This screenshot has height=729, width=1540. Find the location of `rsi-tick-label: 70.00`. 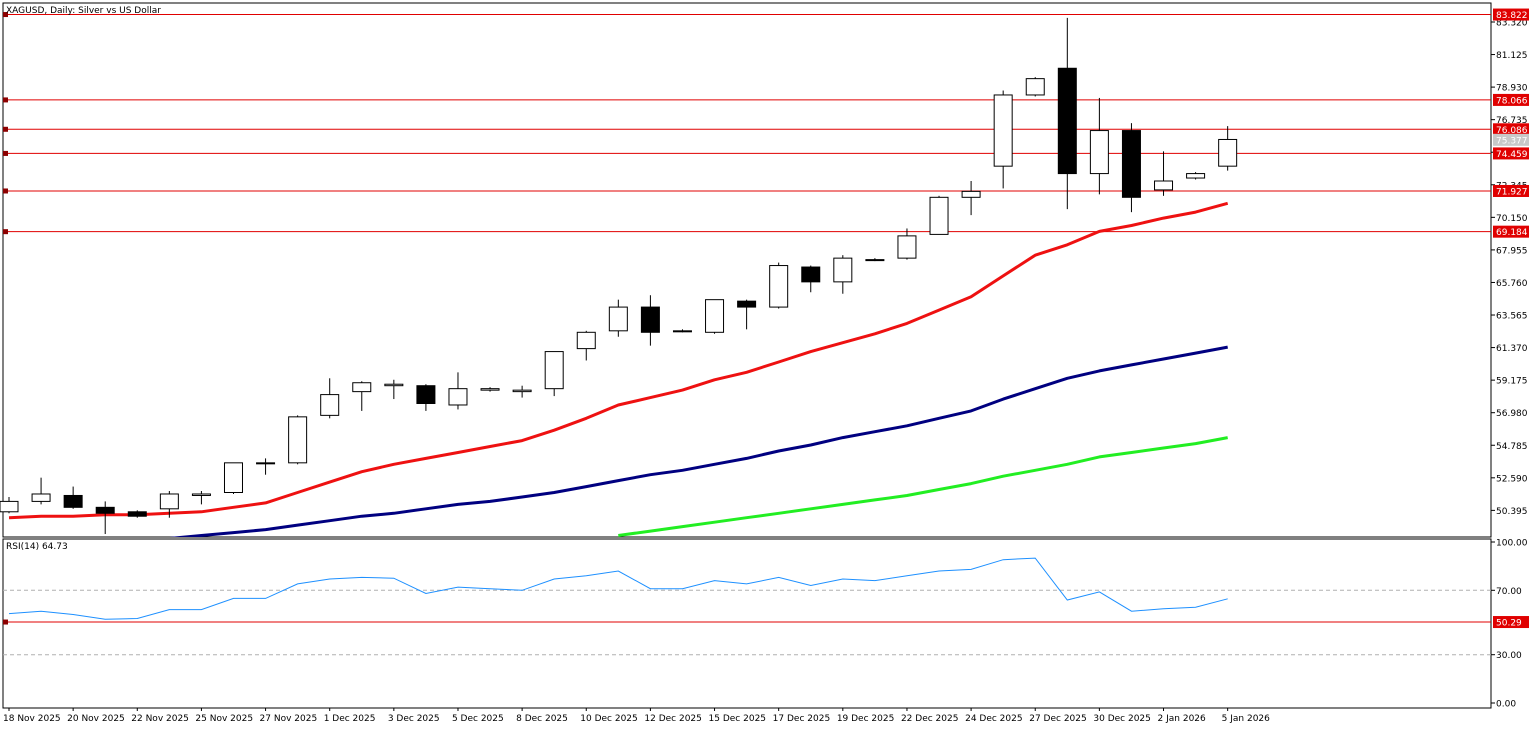

rsi-tick-label: 70.00 is located at coordinates (1509, 592).